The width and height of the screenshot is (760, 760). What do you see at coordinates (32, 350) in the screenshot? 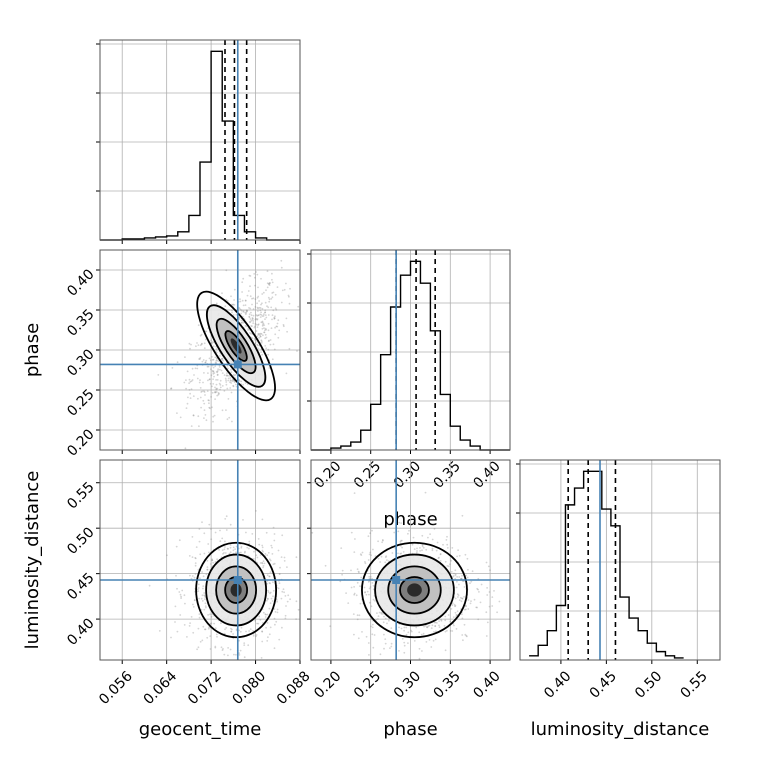
I see `y-axis-label: phase` at bounding box center [32, 350].